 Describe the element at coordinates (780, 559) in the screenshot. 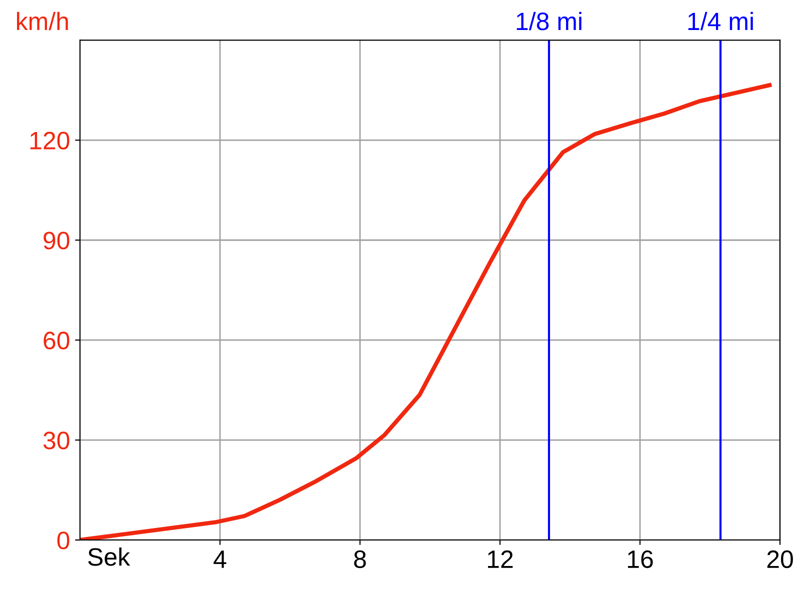

I see `x-tick-label: 20` at that location.